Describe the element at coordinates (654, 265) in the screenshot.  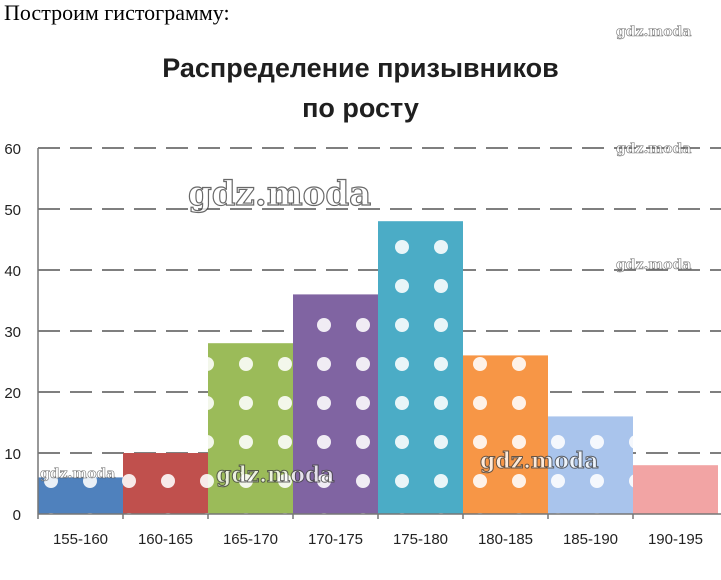
I see `watermark-right-2: gdz.moda` at that location.